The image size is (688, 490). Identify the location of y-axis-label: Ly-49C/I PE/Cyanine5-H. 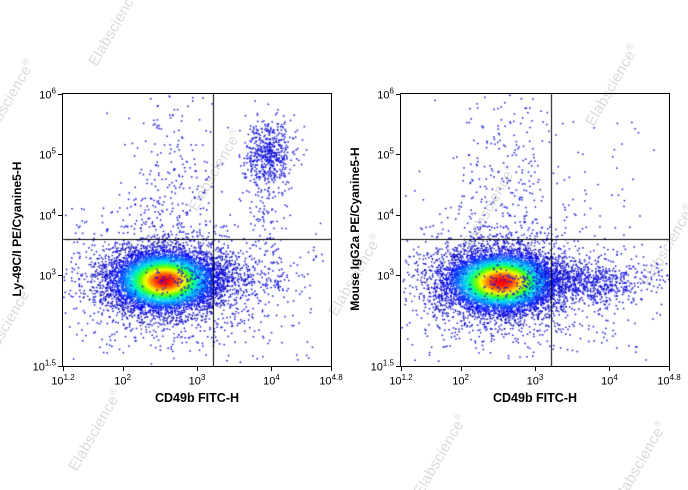
(17, 229).